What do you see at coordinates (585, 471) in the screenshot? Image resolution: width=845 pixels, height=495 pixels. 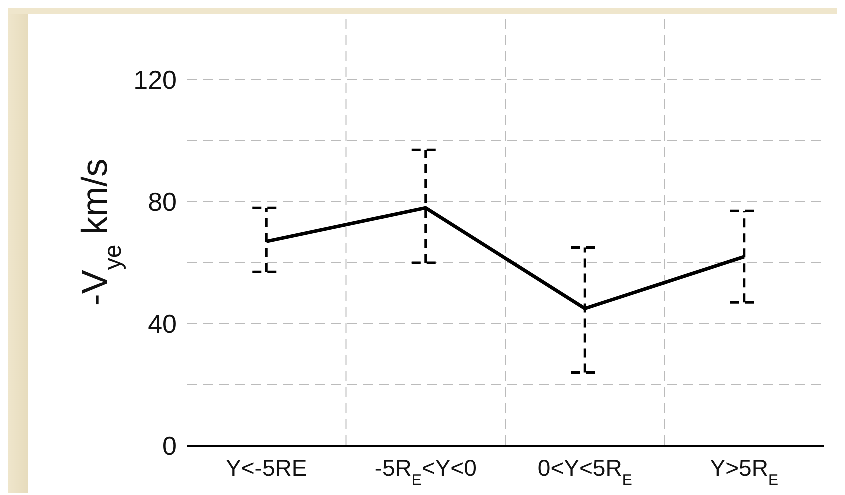 I see `x-tick-label: 0<Y<5R$_{E}$` at bounding box center [585, 471].